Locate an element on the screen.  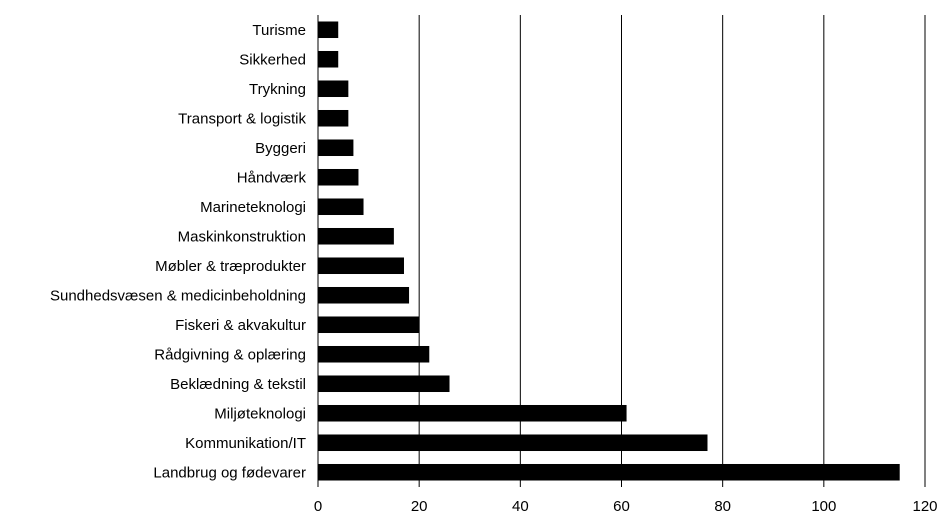
category-label: Trykning is located at coordinates (277, 89).